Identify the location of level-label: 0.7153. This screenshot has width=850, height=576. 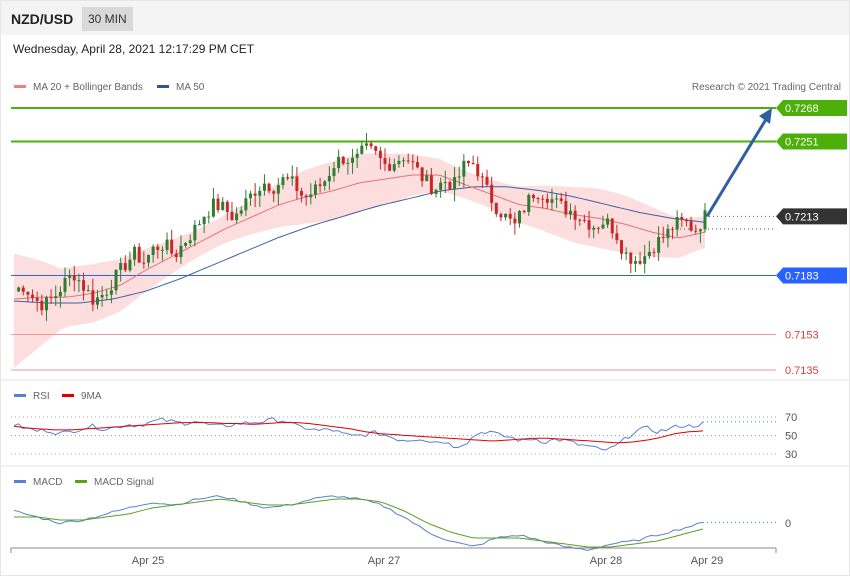
(802, 336).